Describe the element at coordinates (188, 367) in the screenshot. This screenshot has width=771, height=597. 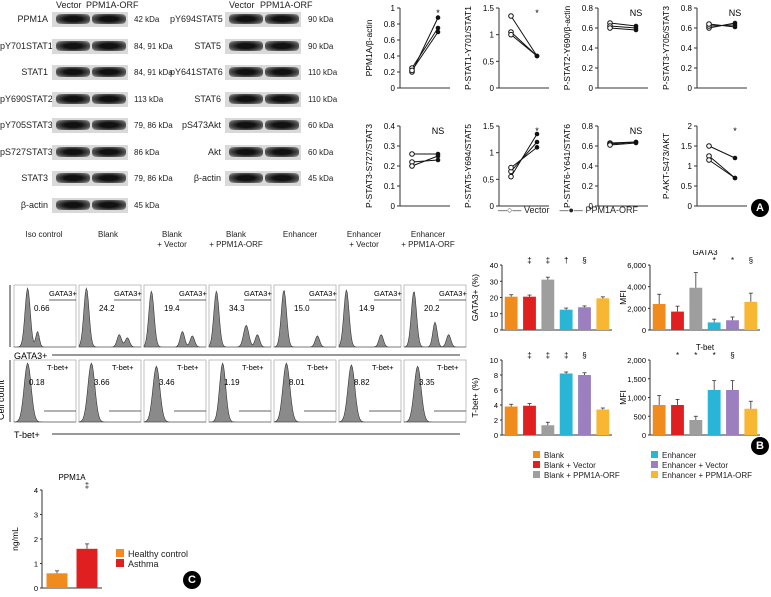
I see `tbet-gate-label: T-bet+` at that location.